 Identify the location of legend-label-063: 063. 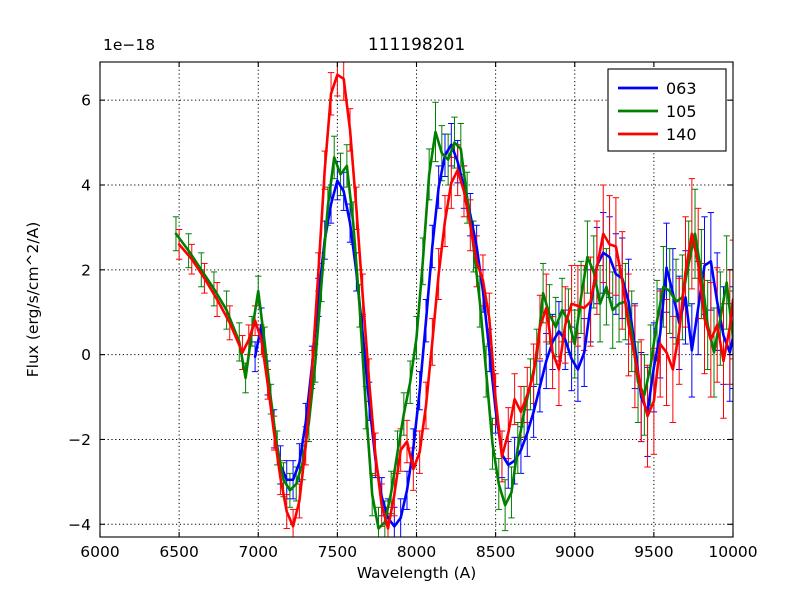
(681, 88).